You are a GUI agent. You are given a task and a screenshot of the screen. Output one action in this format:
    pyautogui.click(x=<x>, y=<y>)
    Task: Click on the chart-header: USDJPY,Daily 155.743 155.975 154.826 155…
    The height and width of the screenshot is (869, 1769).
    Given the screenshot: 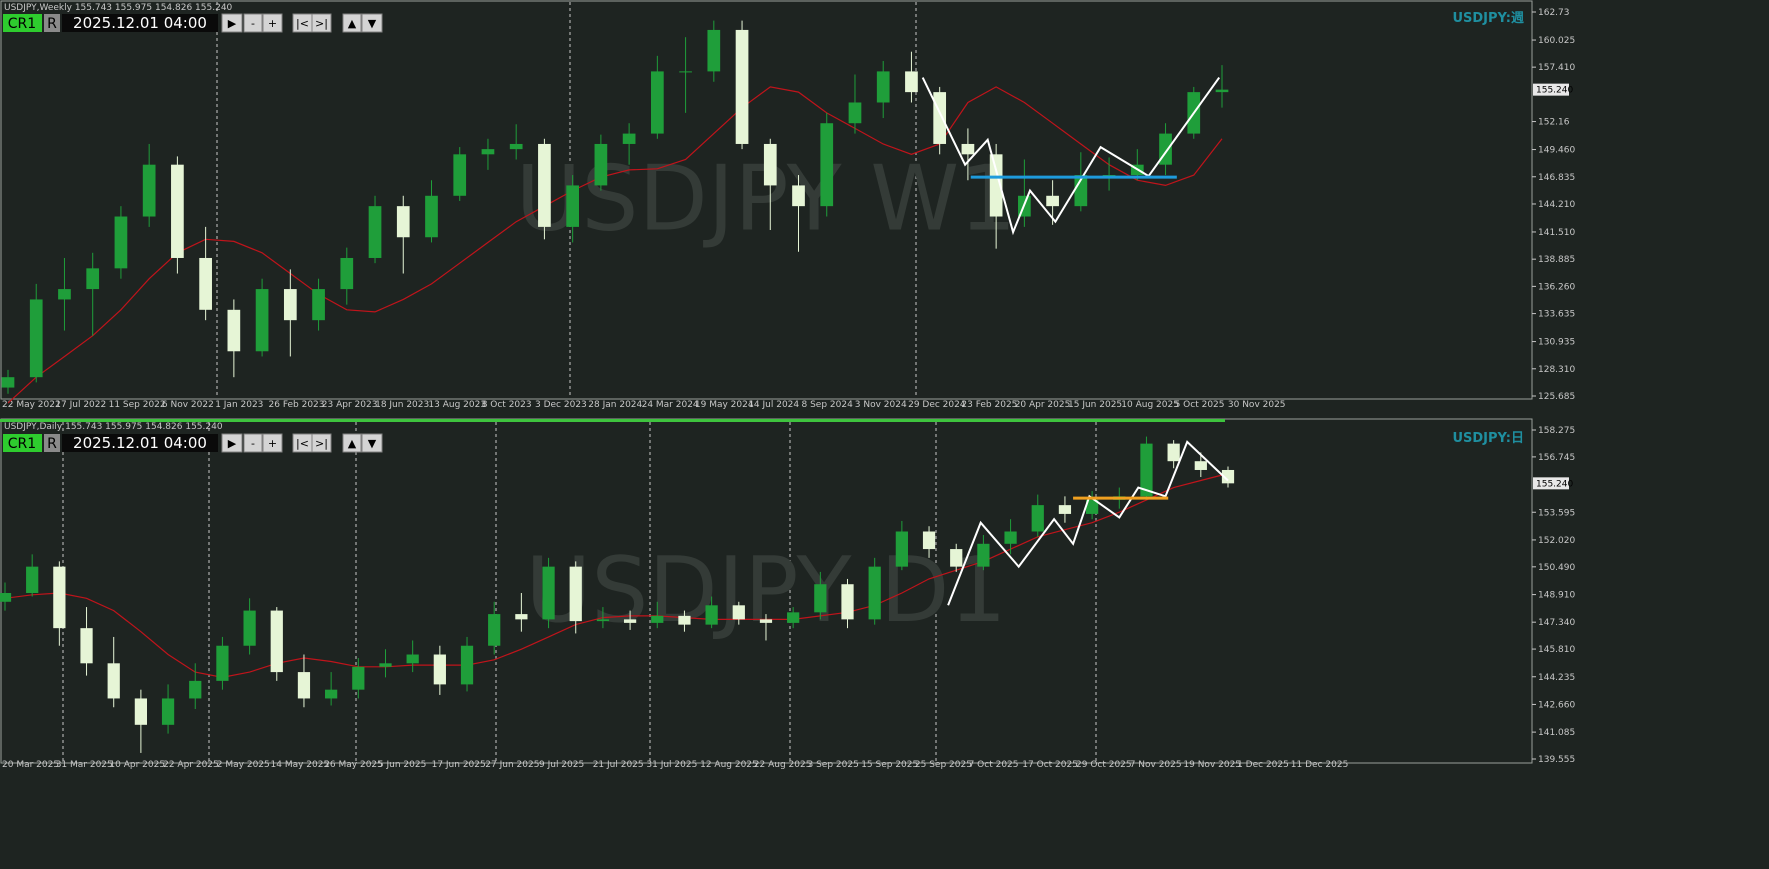 What is the action you would take?
    pyautogui.click(x=113, y=427)
    